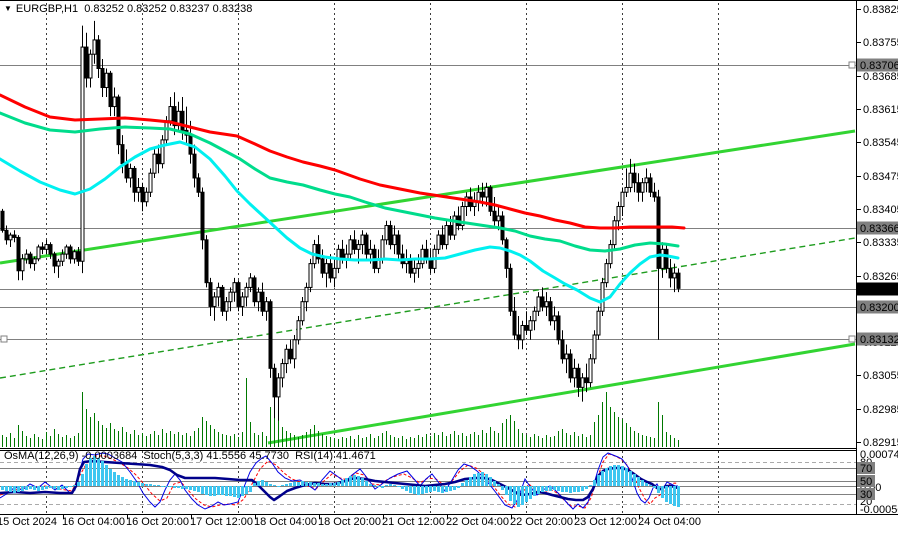 This screenshot has width=898, height=536. What do you see at coordinates (879, 510) in the screenshot?
I see `indicator-tick-label: -0.000567` at bounding box center [879, 510].